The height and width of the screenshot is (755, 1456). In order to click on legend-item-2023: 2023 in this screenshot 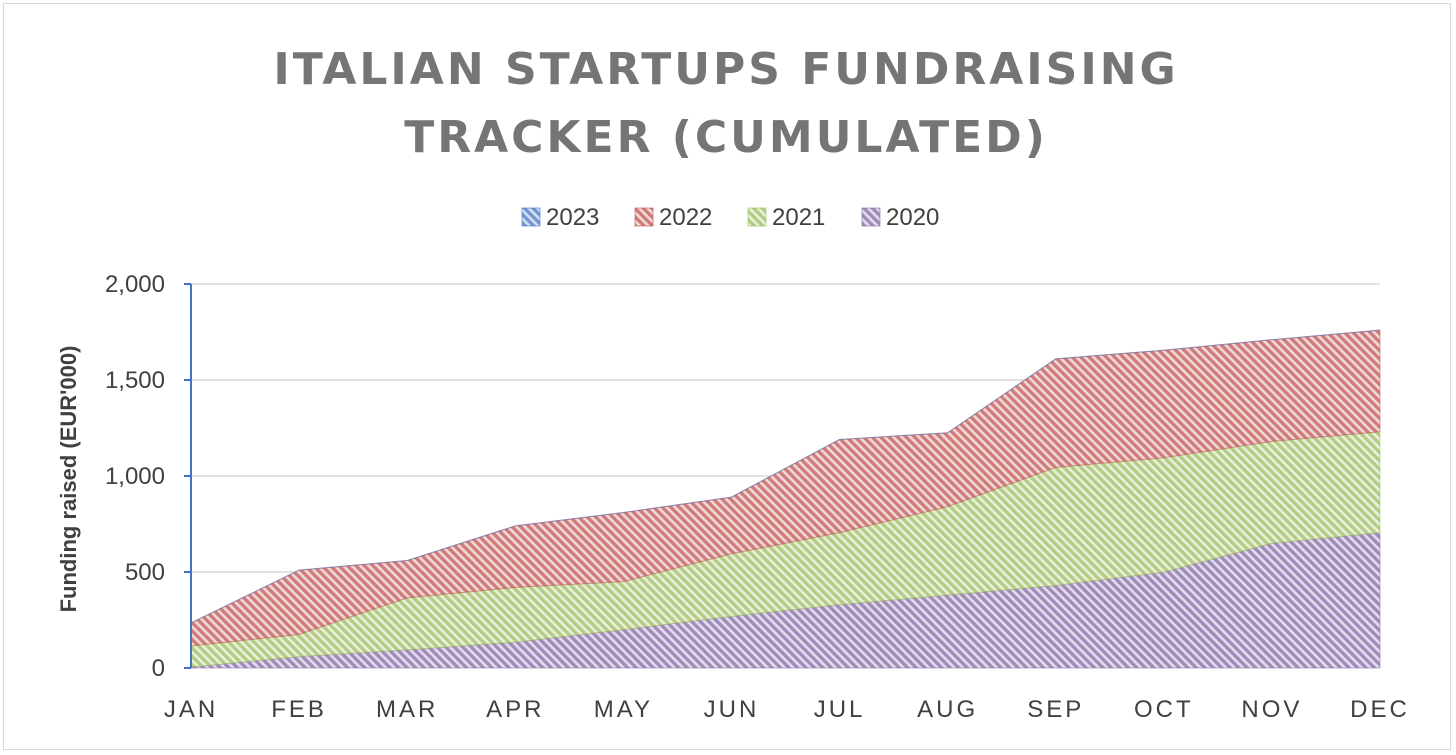, I will do `click(560, 217)`.